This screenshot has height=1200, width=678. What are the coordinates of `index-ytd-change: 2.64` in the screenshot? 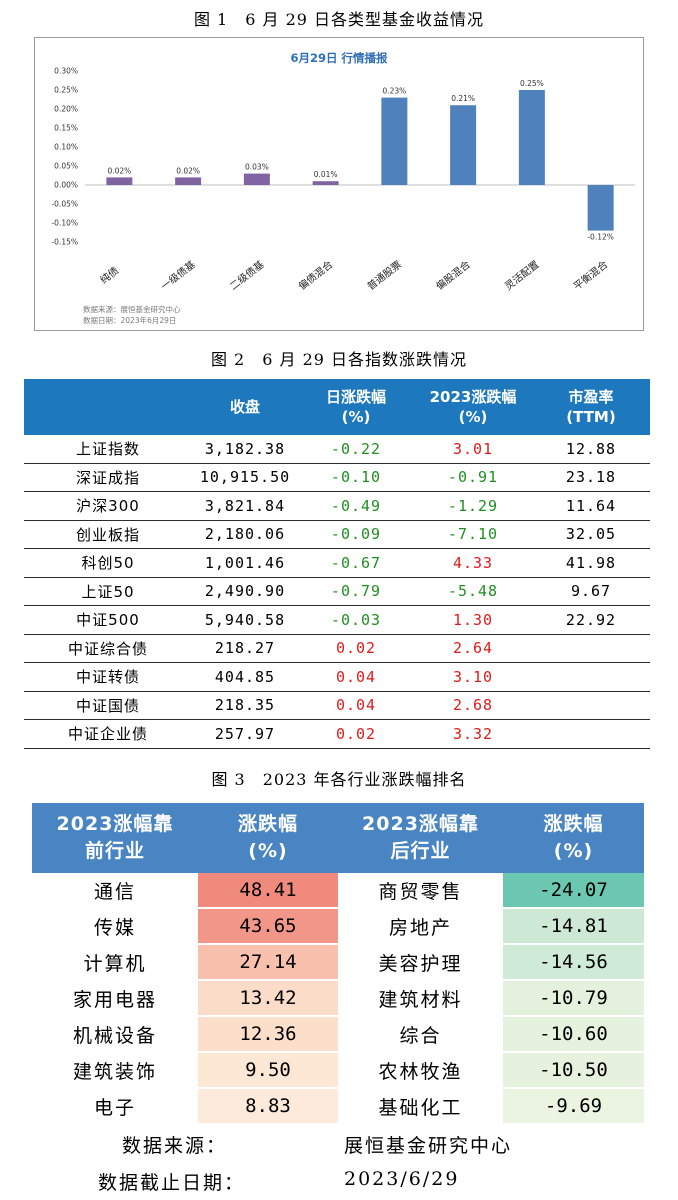 It's located at (473, 648).